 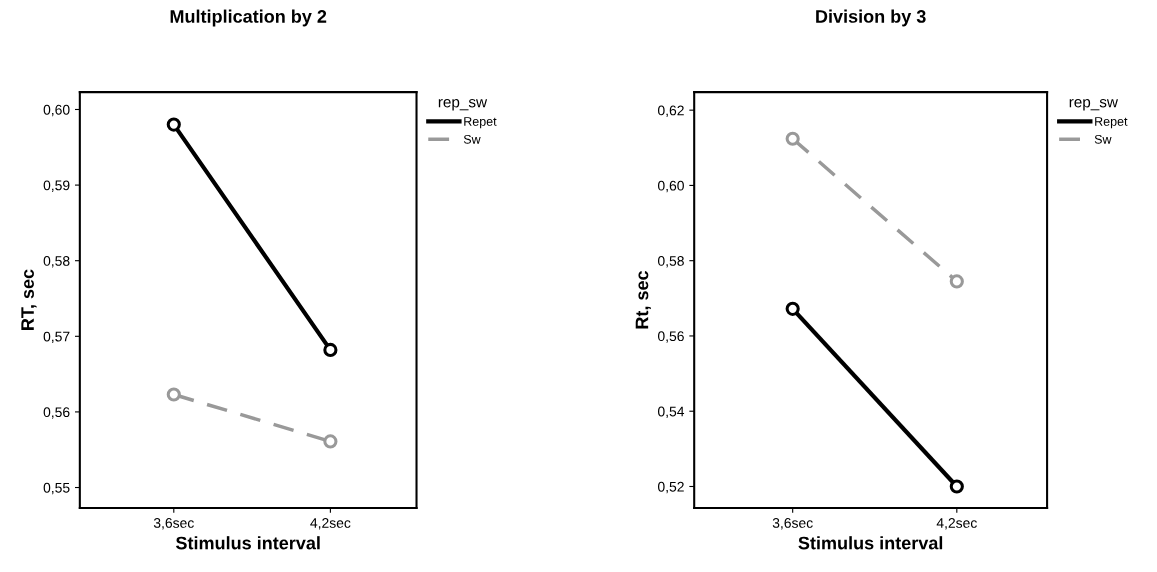 I want to click on chart-title: Multiplication by 2, so click(x=248, y=18).